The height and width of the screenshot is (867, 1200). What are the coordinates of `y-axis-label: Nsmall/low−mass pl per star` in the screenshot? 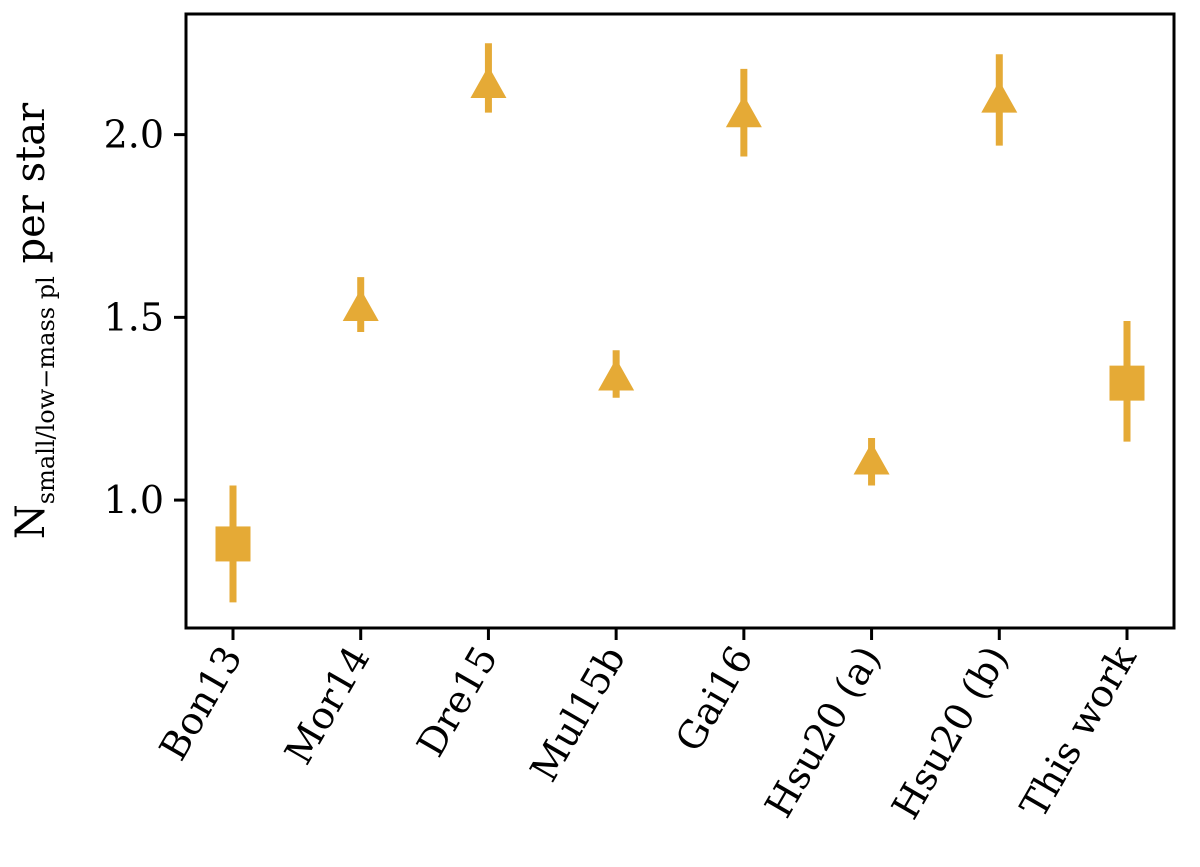 It's located at (34, 320).